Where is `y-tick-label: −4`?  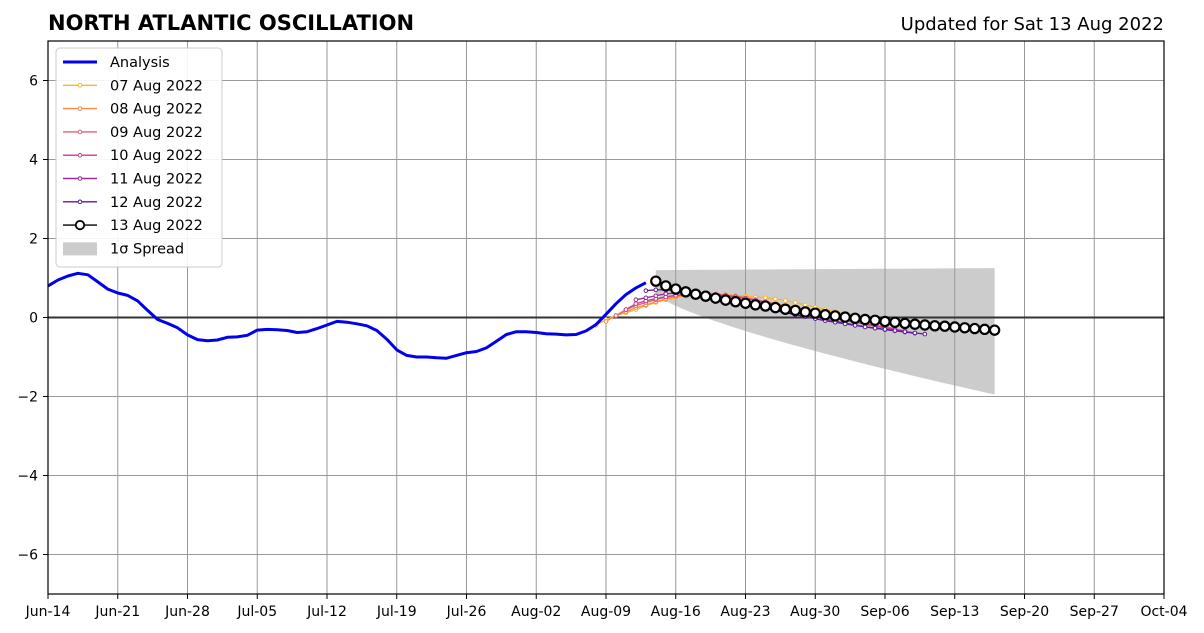
y-tick-label: −4 is located at coordinates (27, 477).